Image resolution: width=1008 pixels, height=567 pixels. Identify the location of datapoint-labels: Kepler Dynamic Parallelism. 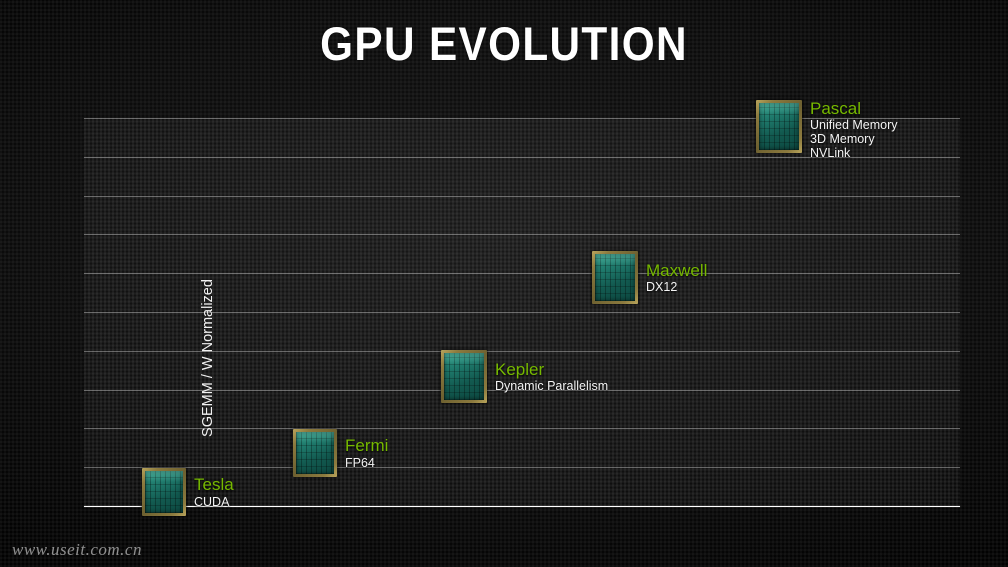
(551, 376).